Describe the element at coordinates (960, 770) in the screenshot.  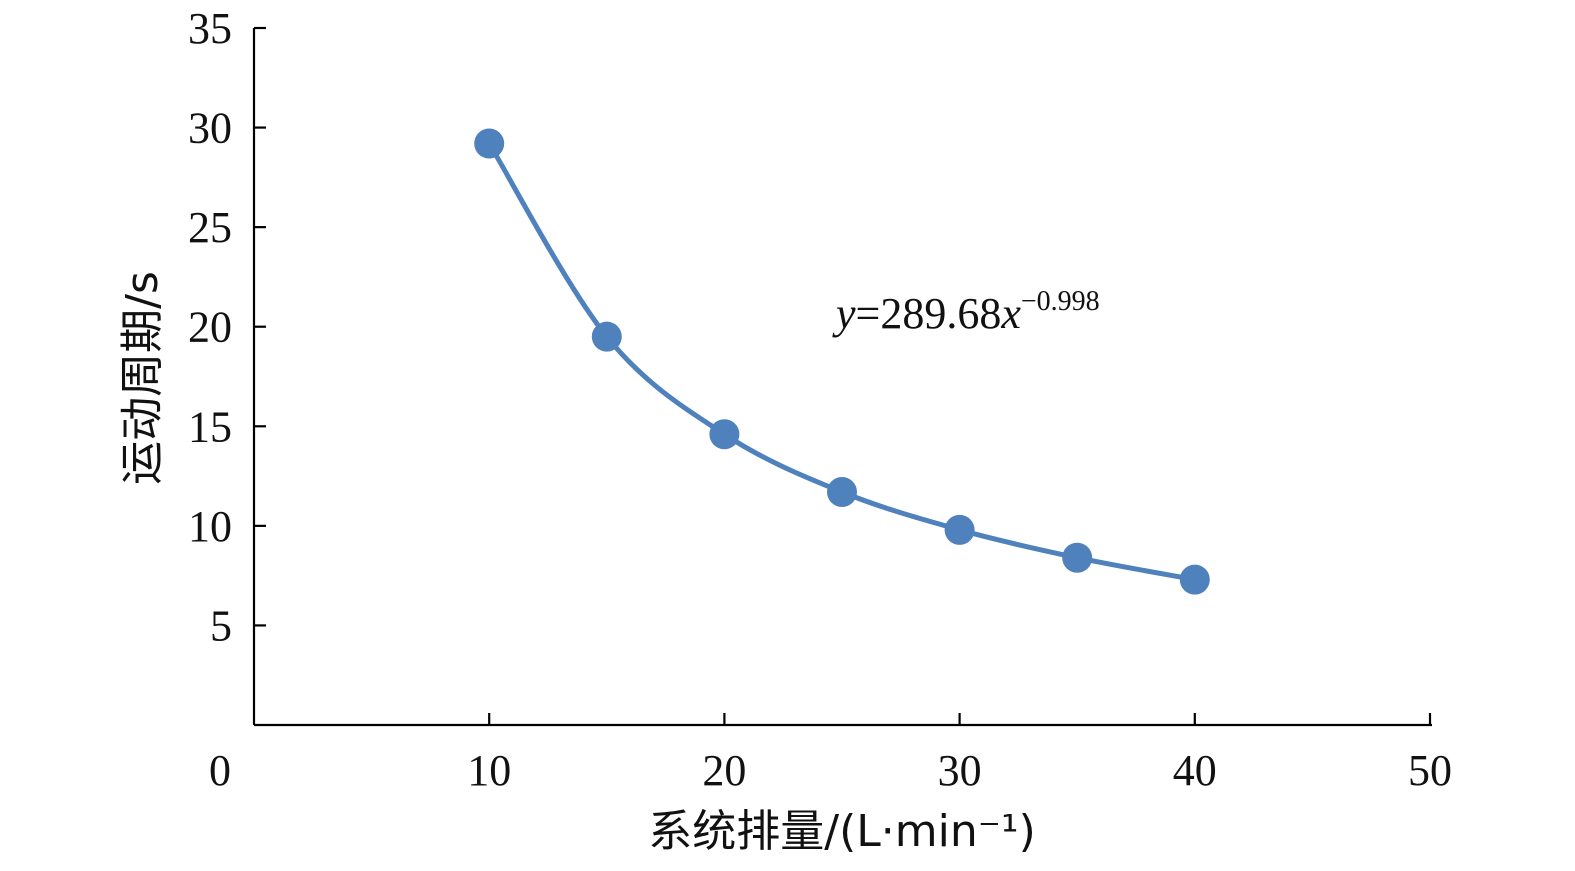
I see `x-tick-label: 30` at that location.